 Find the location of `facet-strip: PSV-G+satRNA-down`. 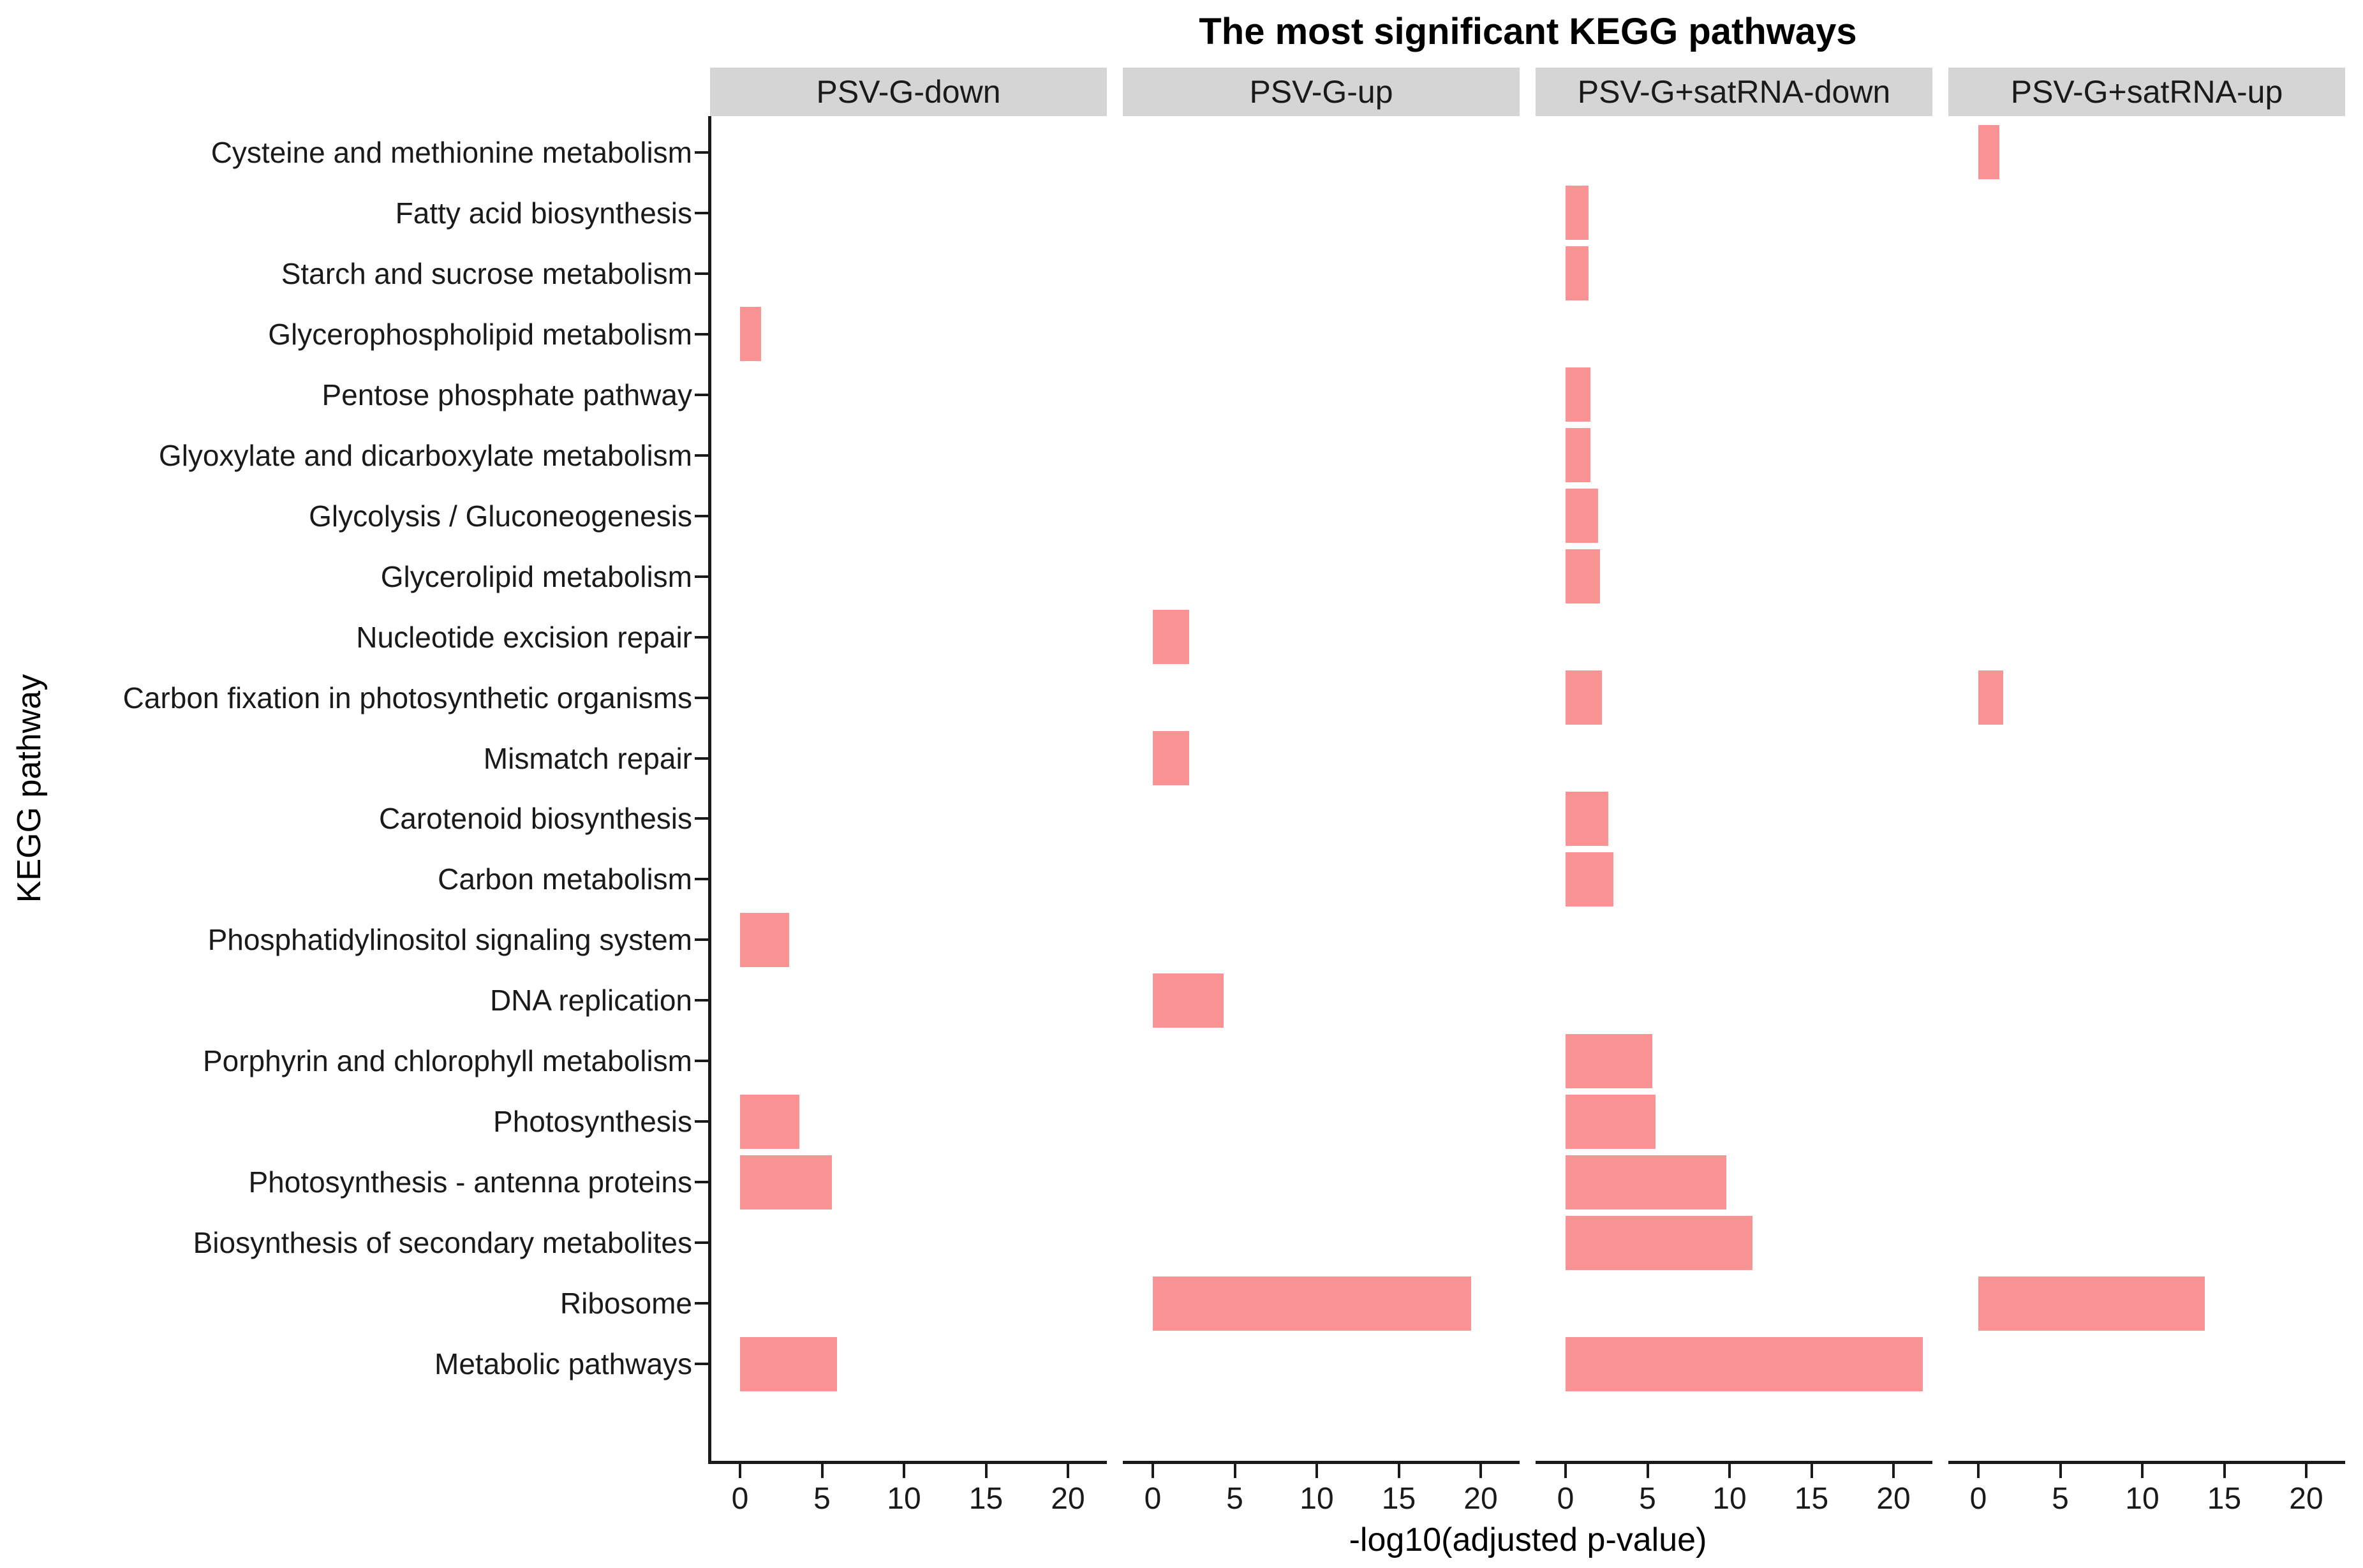

facet-strip: PSV-G+satRNA-down is located at coordinates (1734, 92).